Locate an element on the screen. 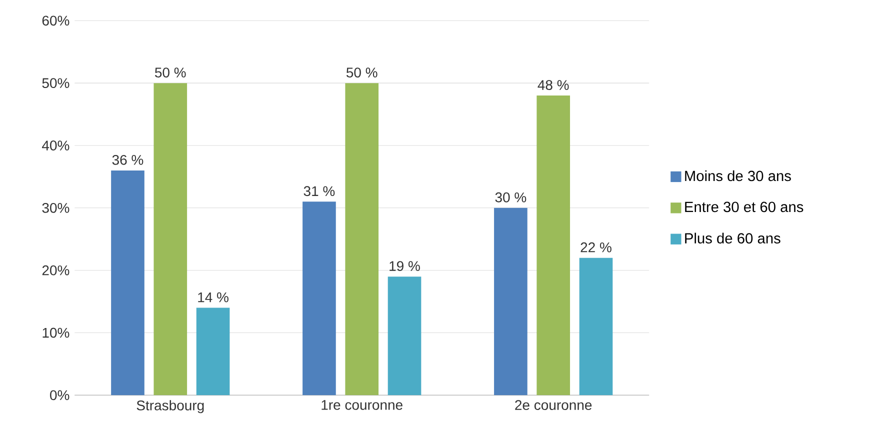 The height and width of the screenshot is (434, 889). y-tick-label: 60% is located at coordinates (56, 21).